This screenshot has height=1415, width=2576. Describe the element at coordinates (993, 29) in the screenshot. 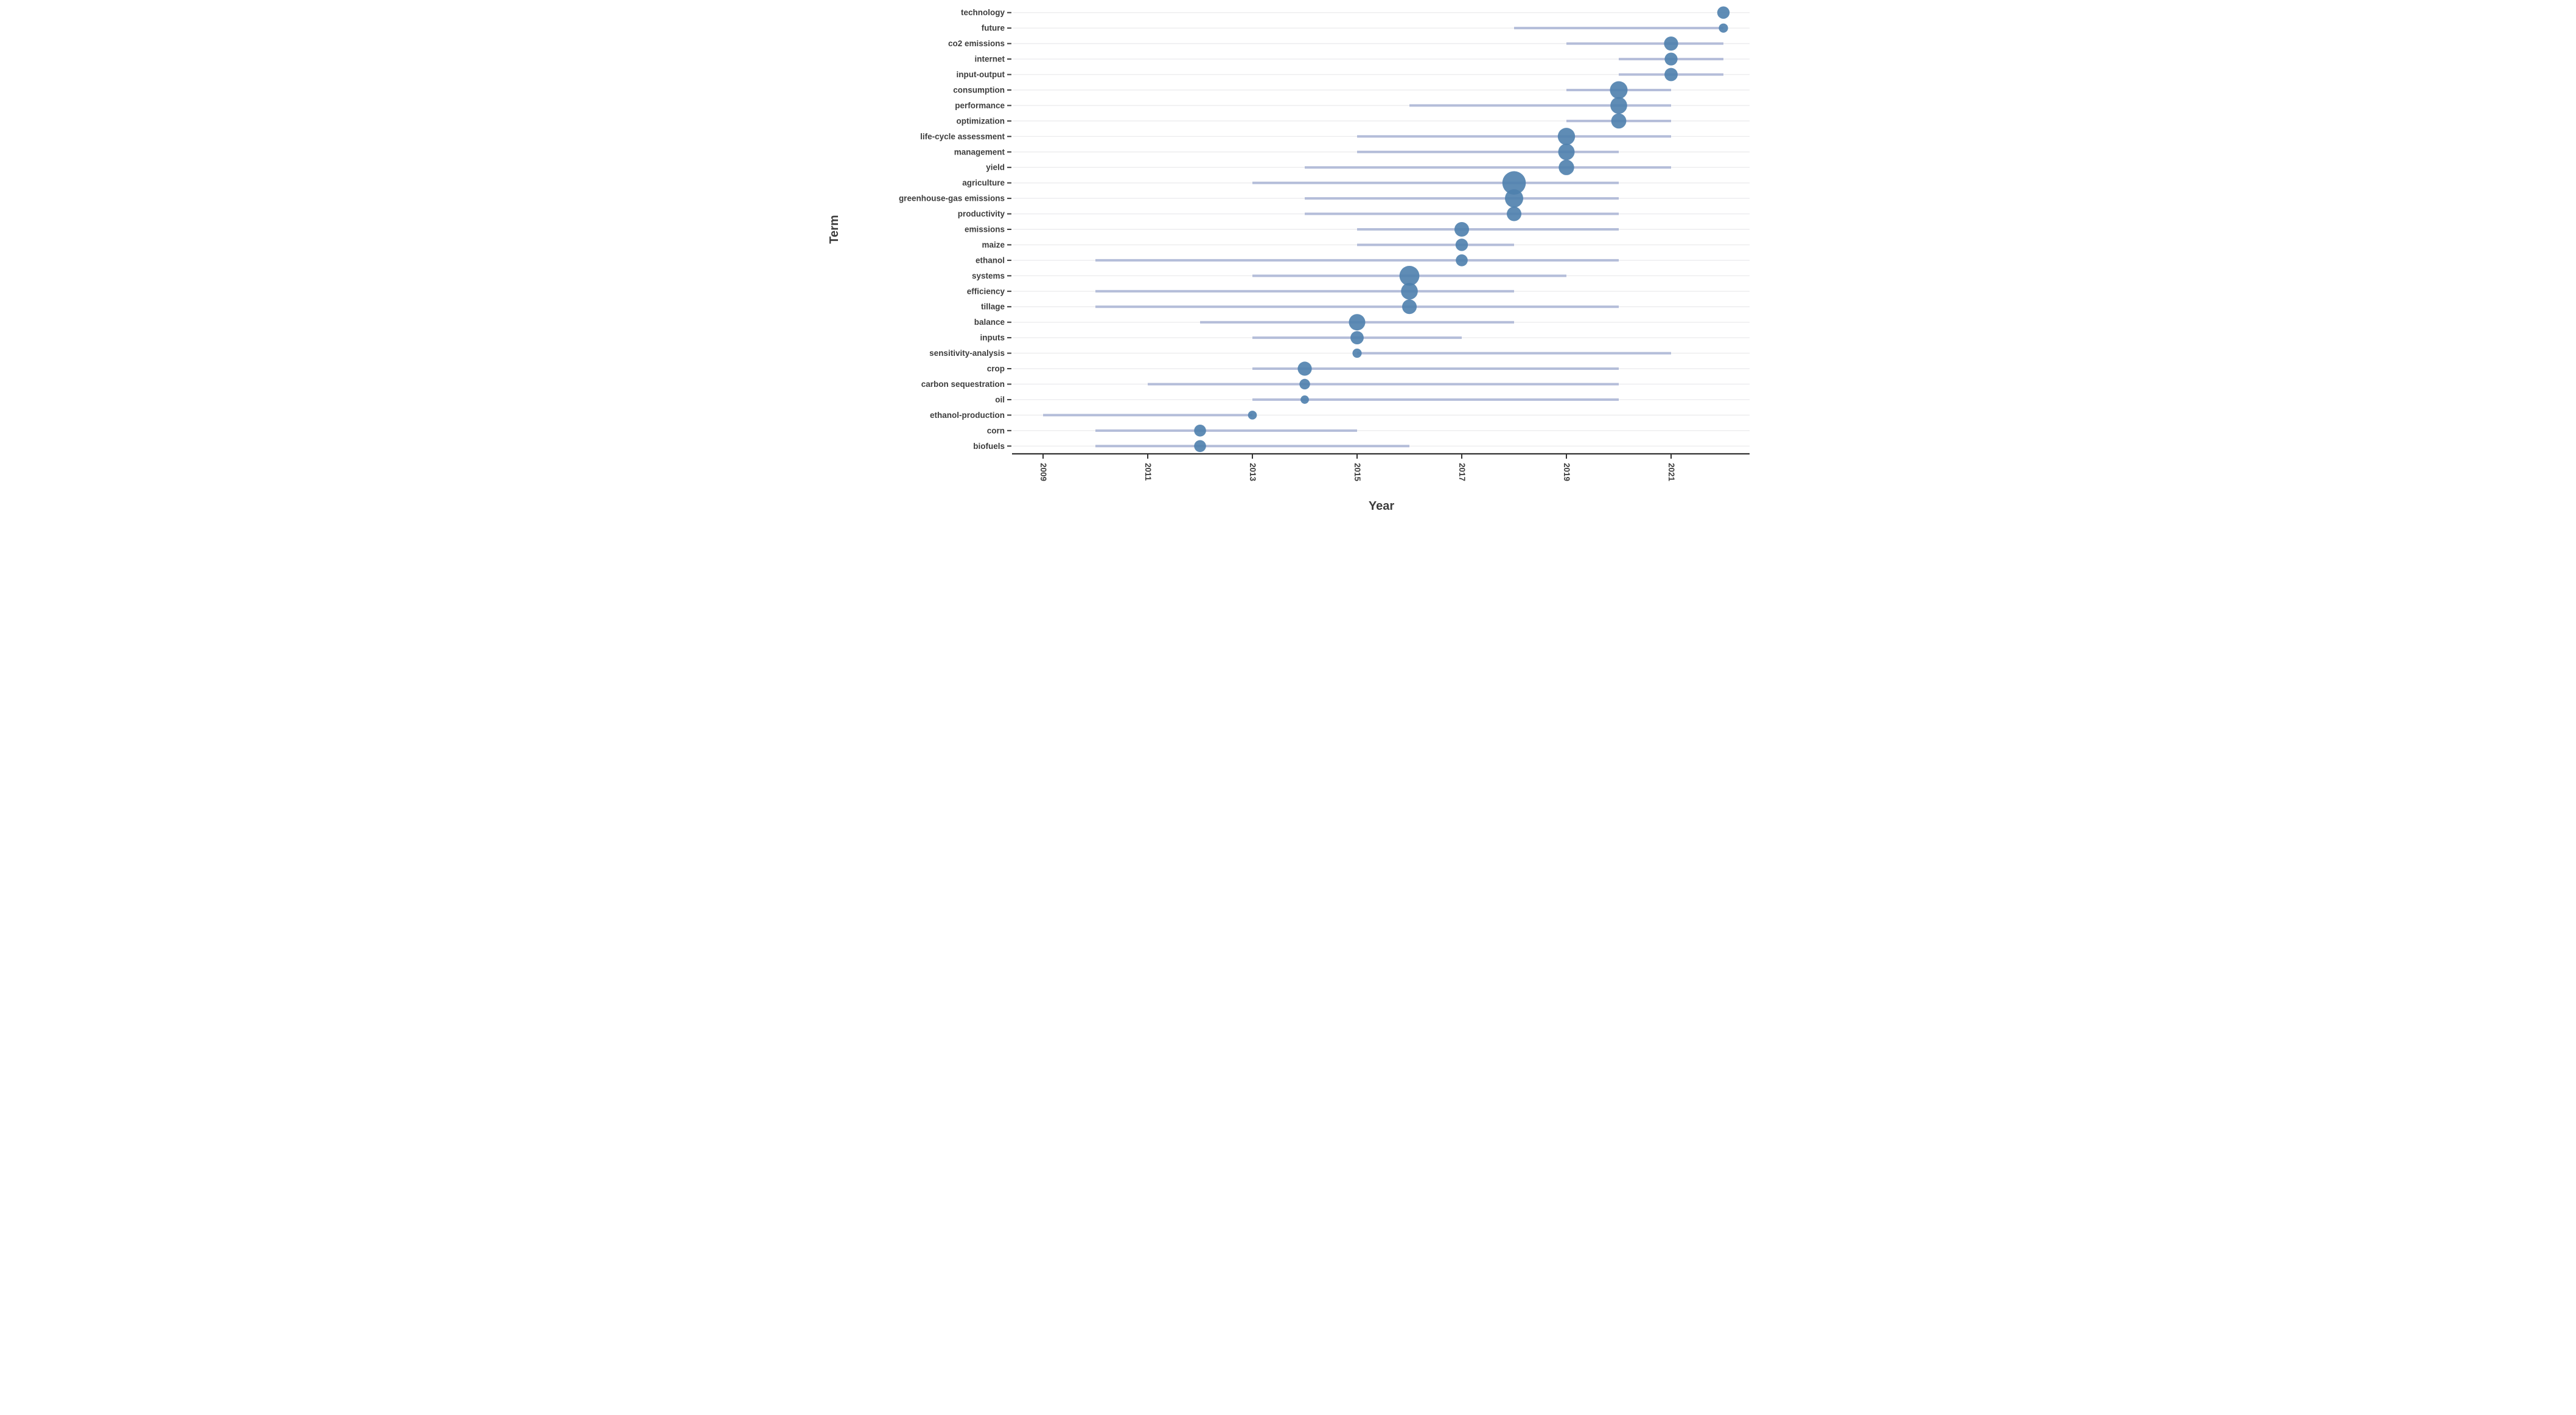

I see `y-axis-label: future` at that location.